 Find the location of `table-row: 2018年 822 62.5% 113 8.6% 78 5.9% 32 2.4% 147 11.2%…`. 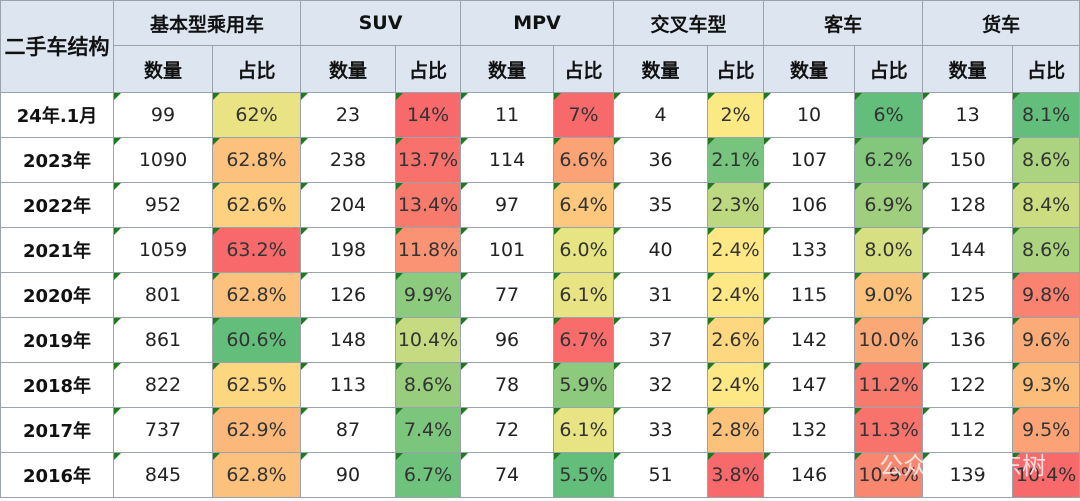

table-row: 2018年 822 62.5% 113 8.6% 78 5.9% 32 2.4% 147 11.2%… is located at coordinates (540, 385).